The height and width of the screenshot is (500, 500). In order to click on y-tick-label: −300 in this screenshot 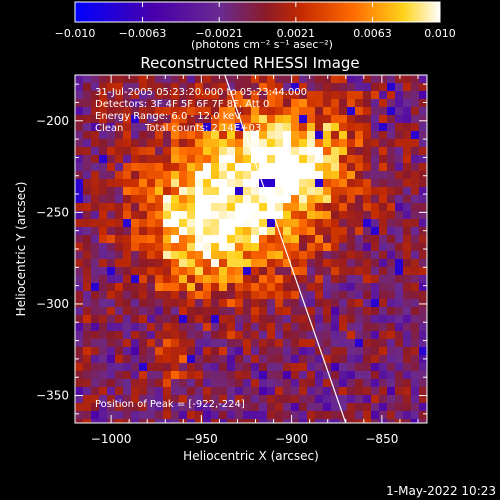, I will do `click(52, 304)`.